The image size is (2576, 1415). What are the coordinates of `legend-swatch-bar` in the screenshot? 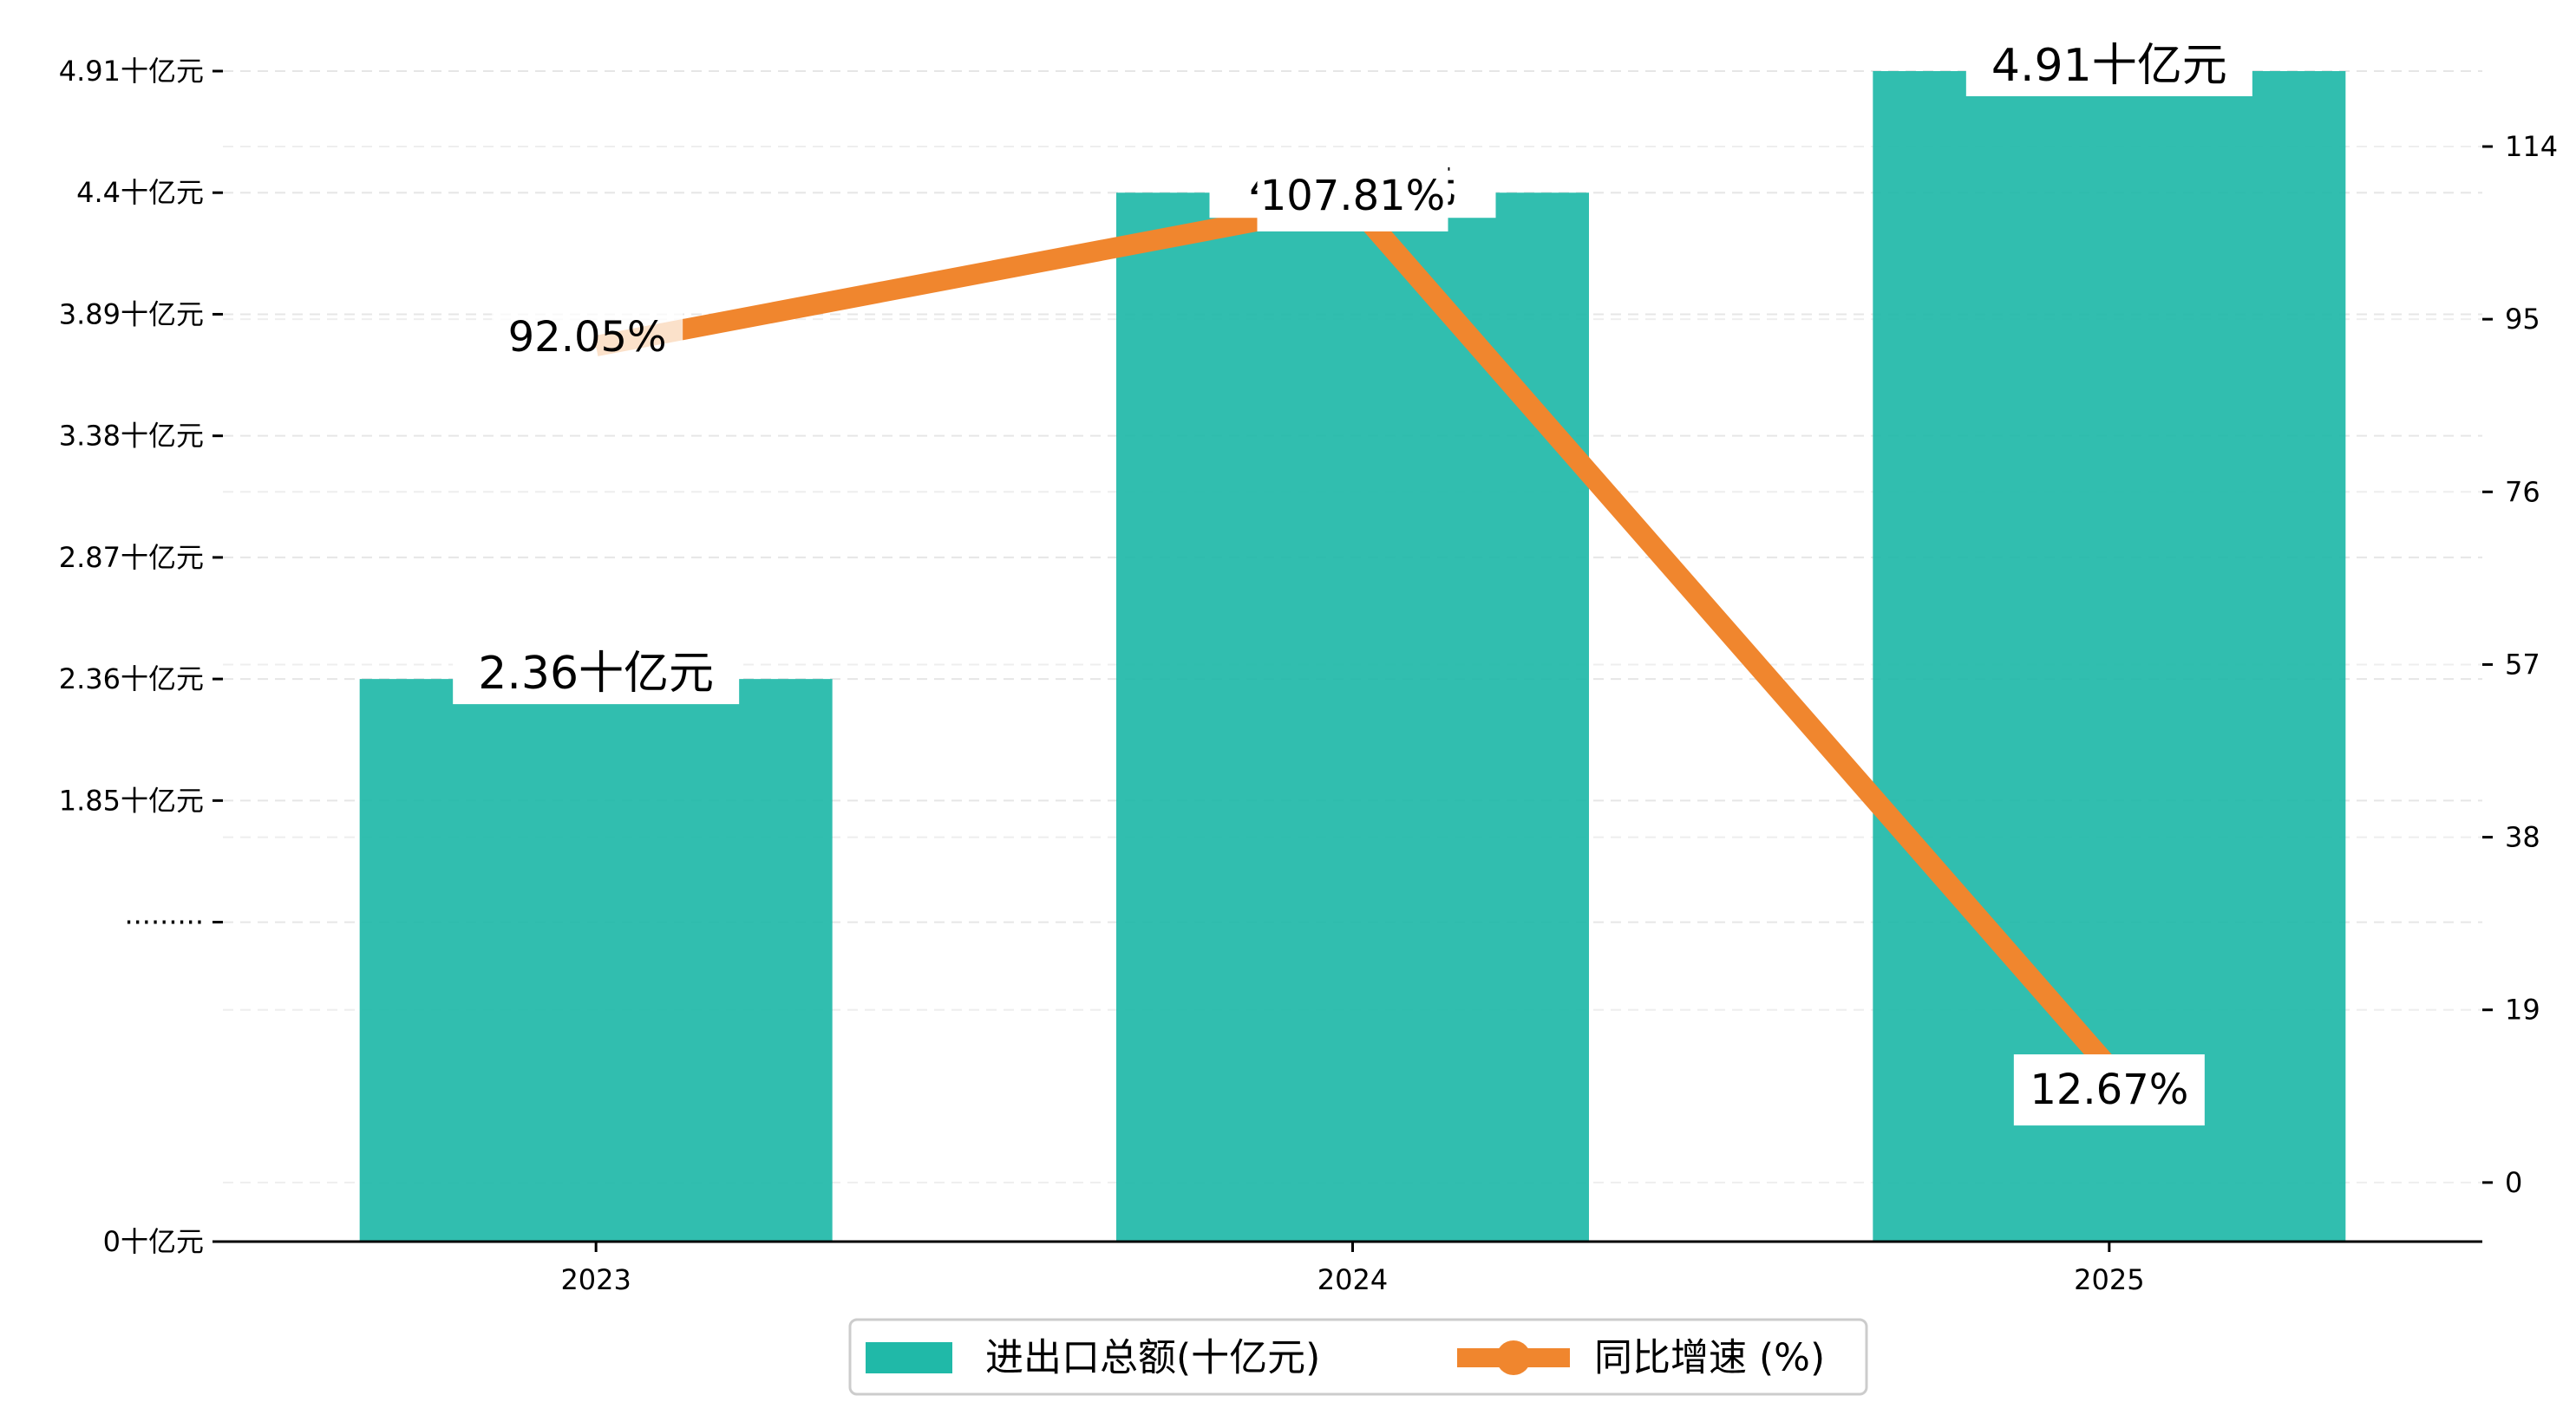 It's located at (909, 1357).